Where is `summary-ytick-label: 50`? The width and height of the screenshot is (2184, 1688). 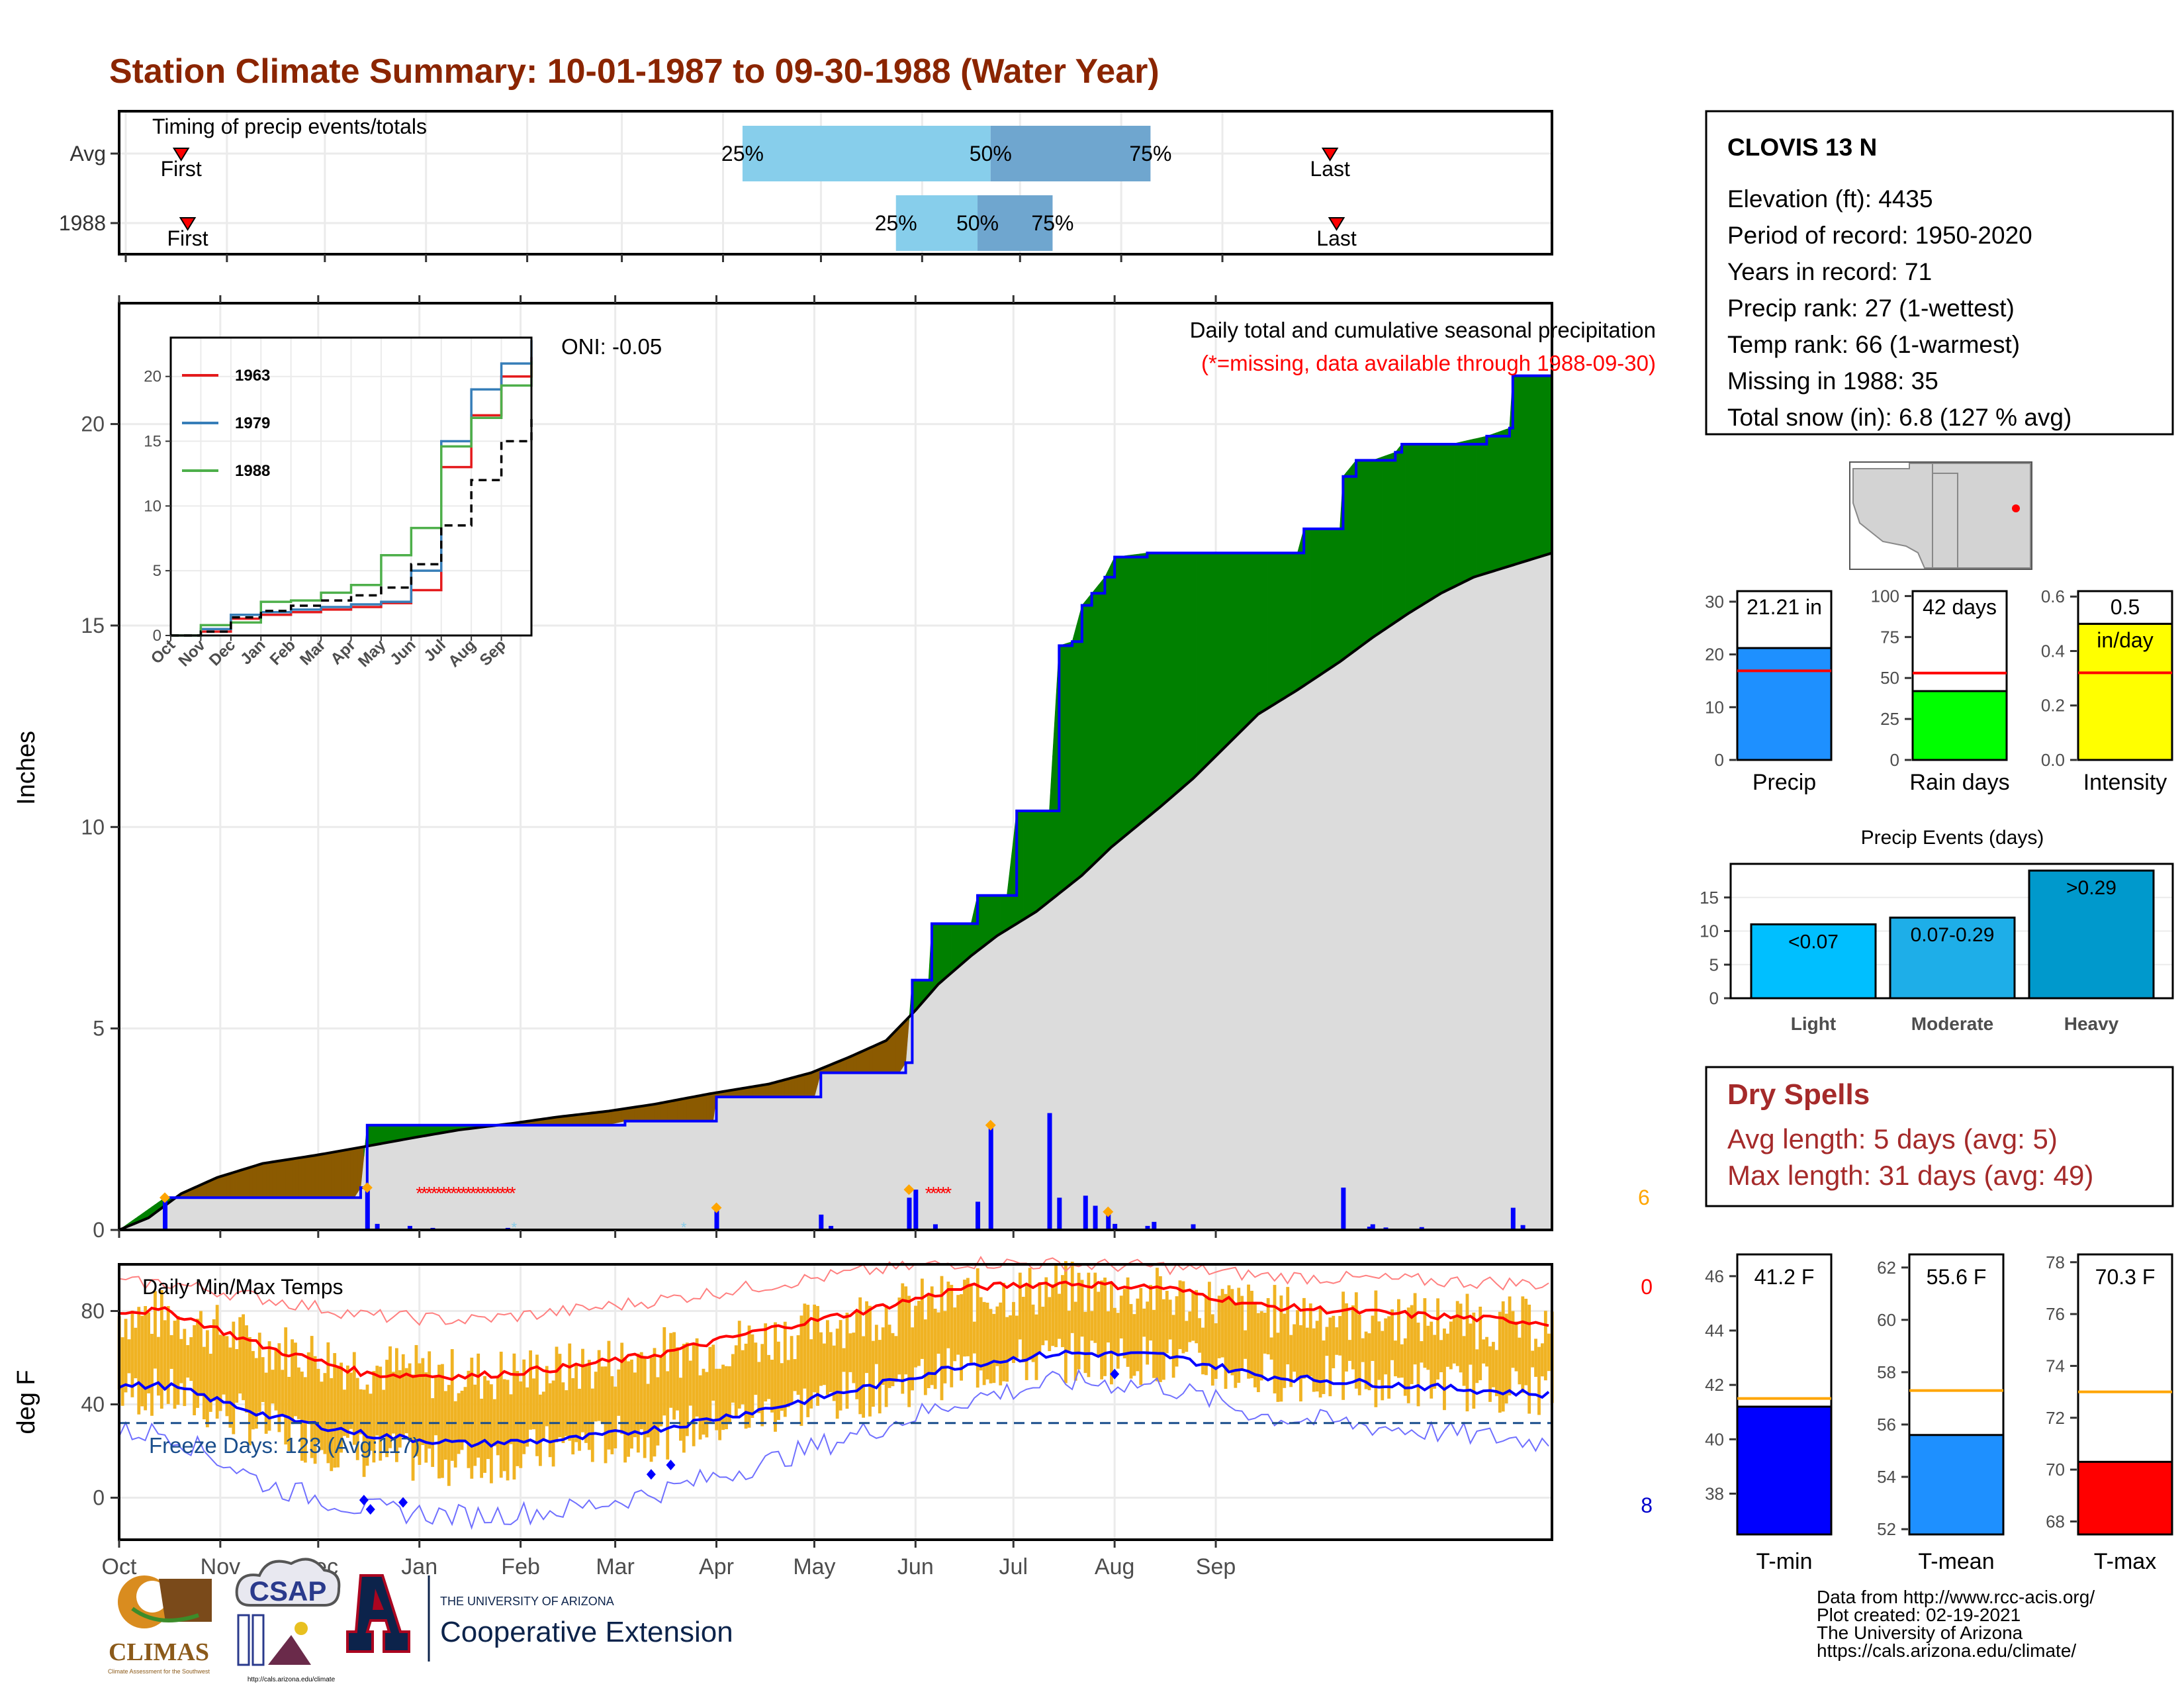
summary-ytick-label: 50 is located at coordinates (1889, 678).